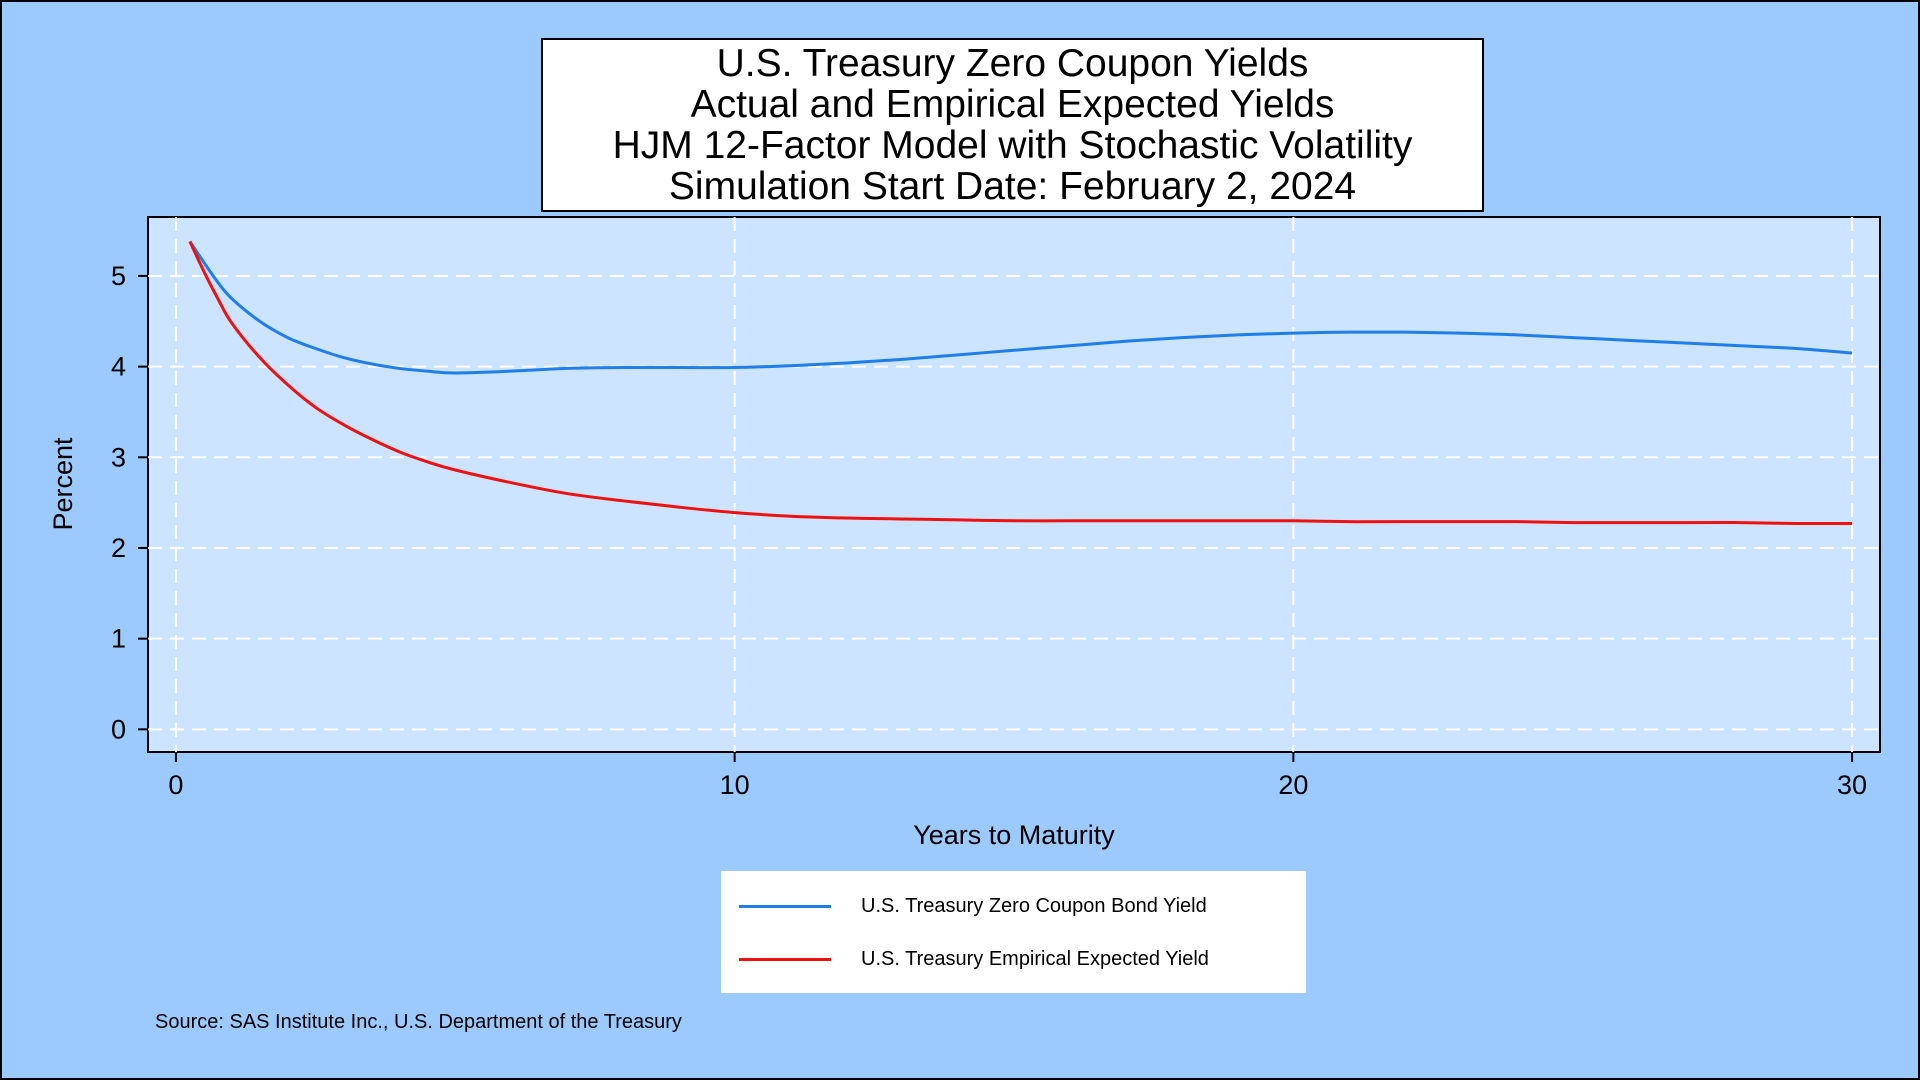 The height and width of the screenshot is (1080, 1920). I want to click on chart-title-line-2: Actual and Empirical Expected Yields, so click(1012, 104).